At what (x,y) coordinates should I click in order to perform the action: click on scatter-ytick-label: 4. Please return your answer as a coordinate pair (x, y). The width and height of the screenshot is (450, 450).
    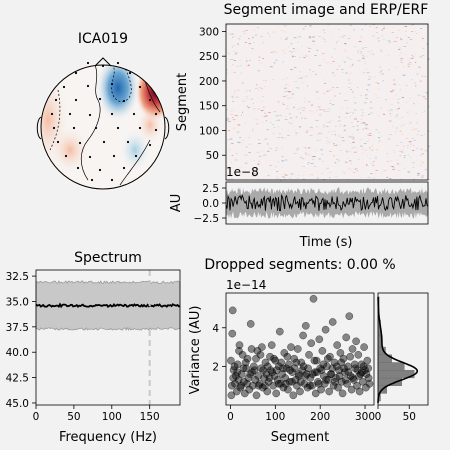
    Looking at the image, I should click on (215, 329).